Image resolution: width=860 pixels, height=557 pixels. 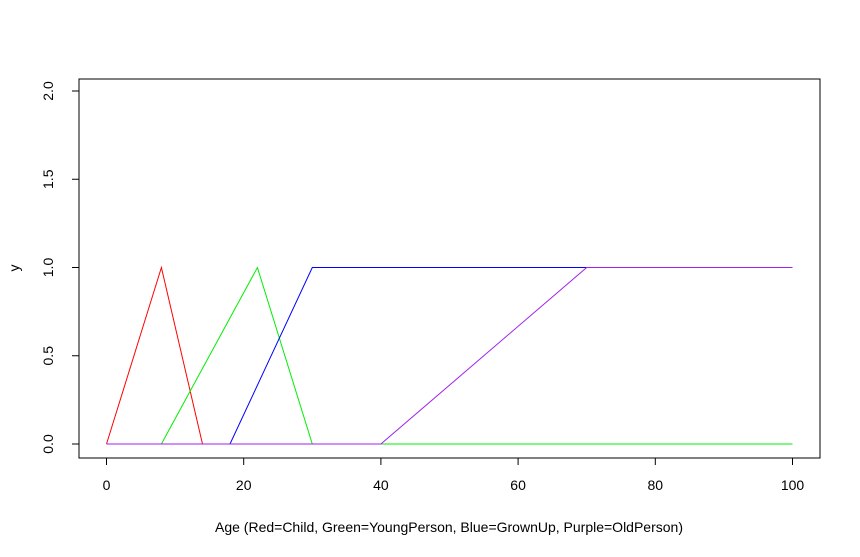 What do you see at coordinates (60, 267) in the screenshot?
I see `y-axis: 0.0 0.5 1.0 1.5 2.0` at bounding box center [60, 267].